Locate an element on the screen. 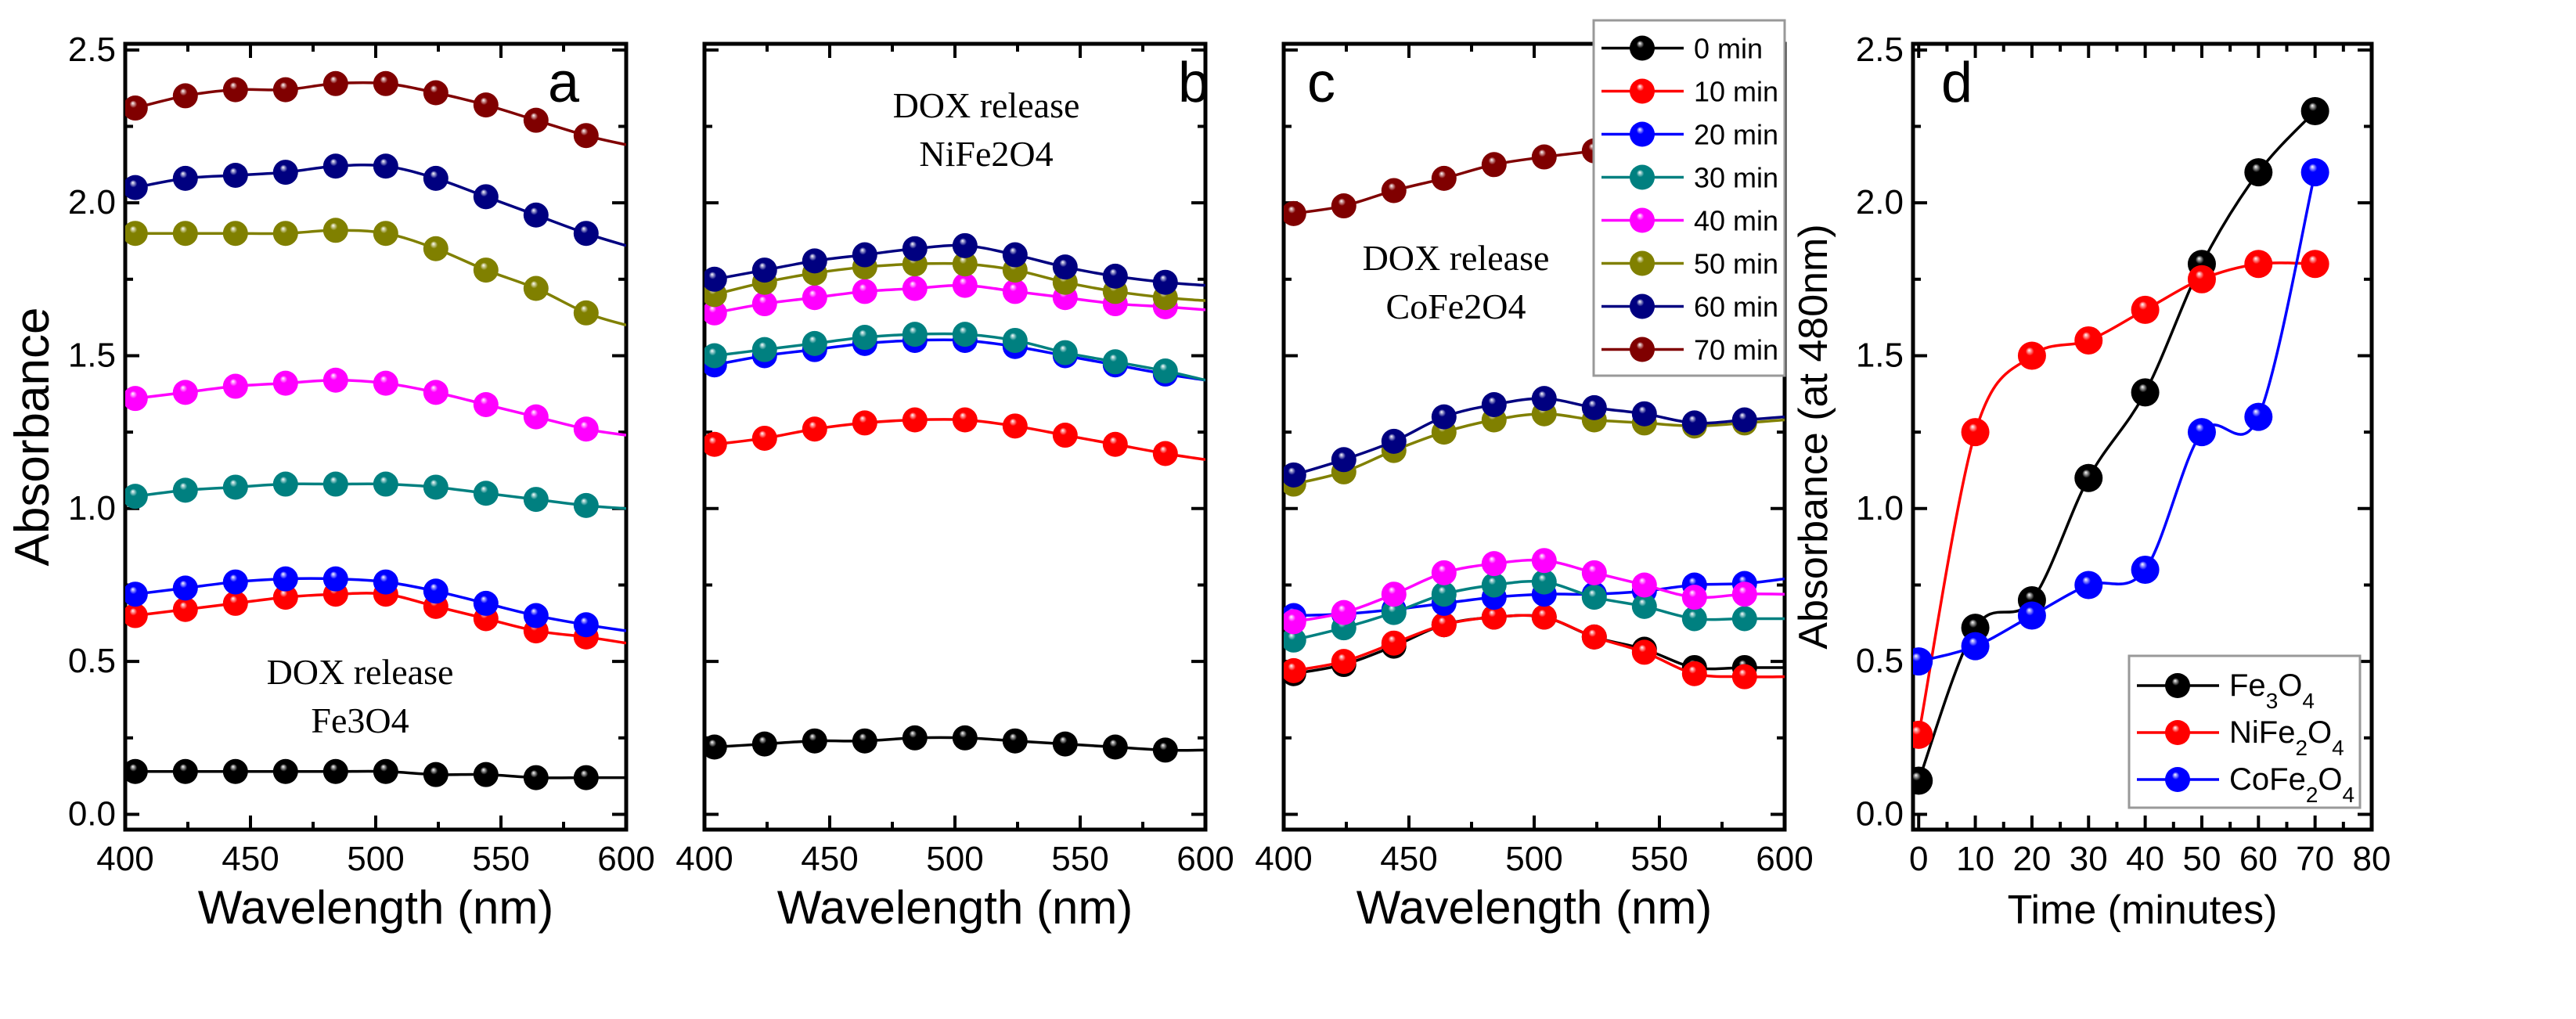 This screenshot has height=1019, width=2576. series-50-min is located at coordinates (1534, 449).